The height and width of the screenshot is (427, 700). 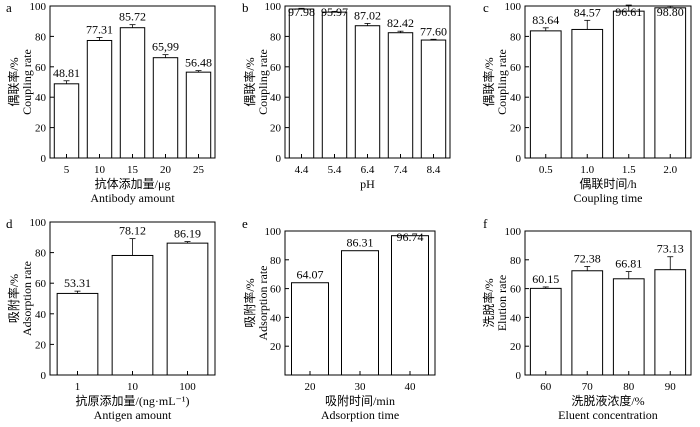 I want to click on x-tick-label: 0.5, so click(x=546, y=170).